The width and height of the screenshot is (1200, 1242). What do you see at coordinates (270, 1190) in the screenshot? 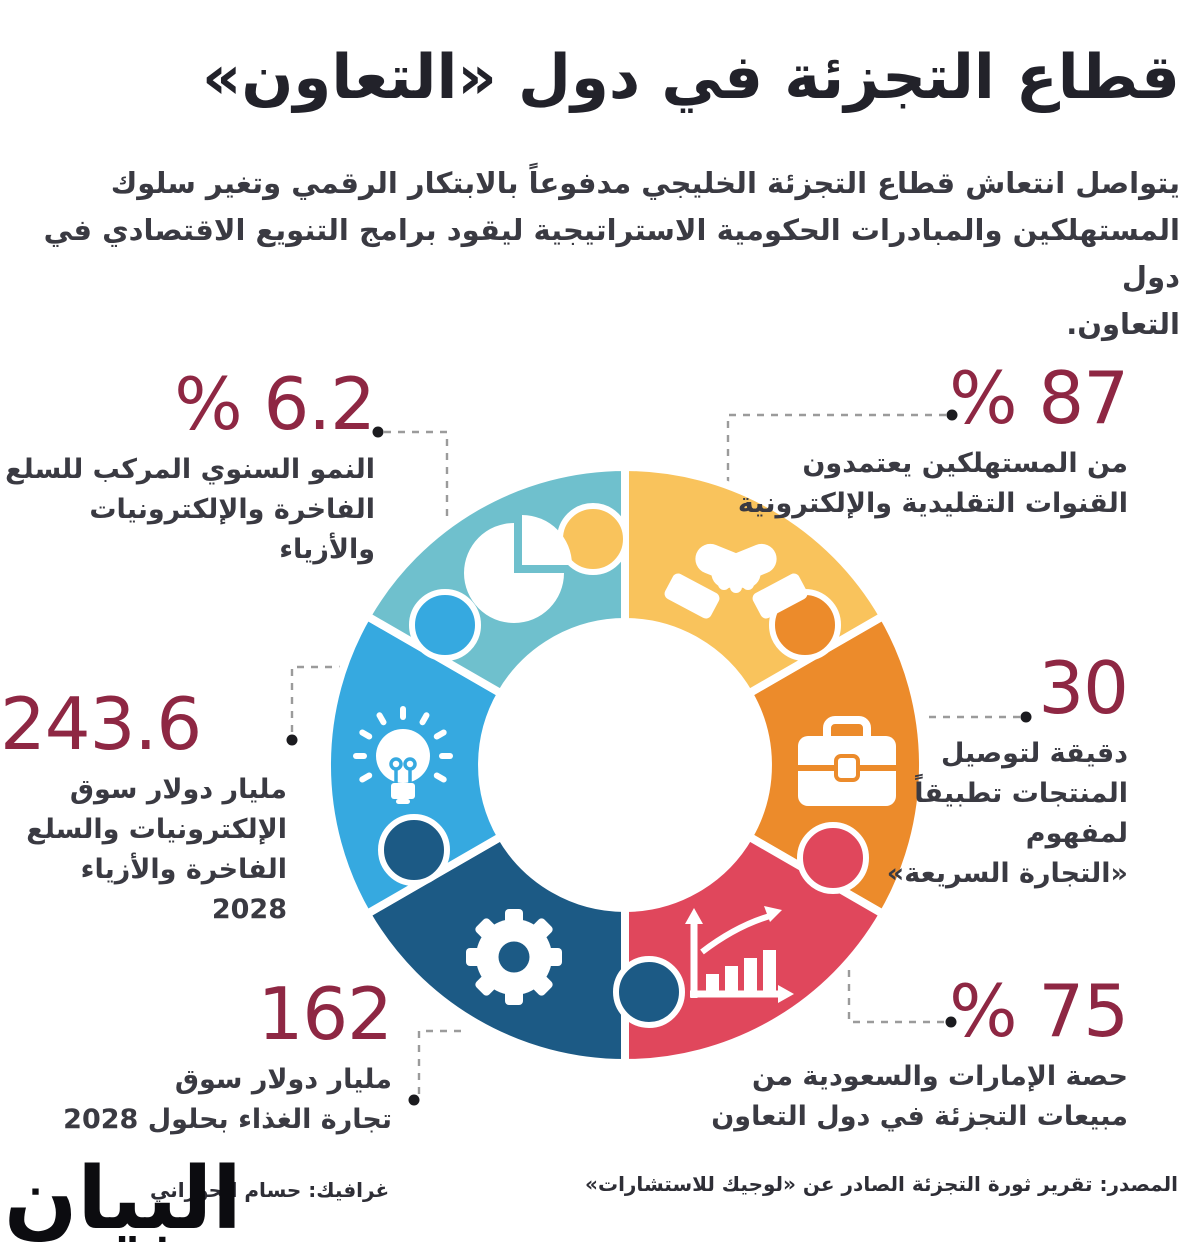
I see `credit-text: غرافيك: حسام الحوراني` at bounding box center [270, 1190].